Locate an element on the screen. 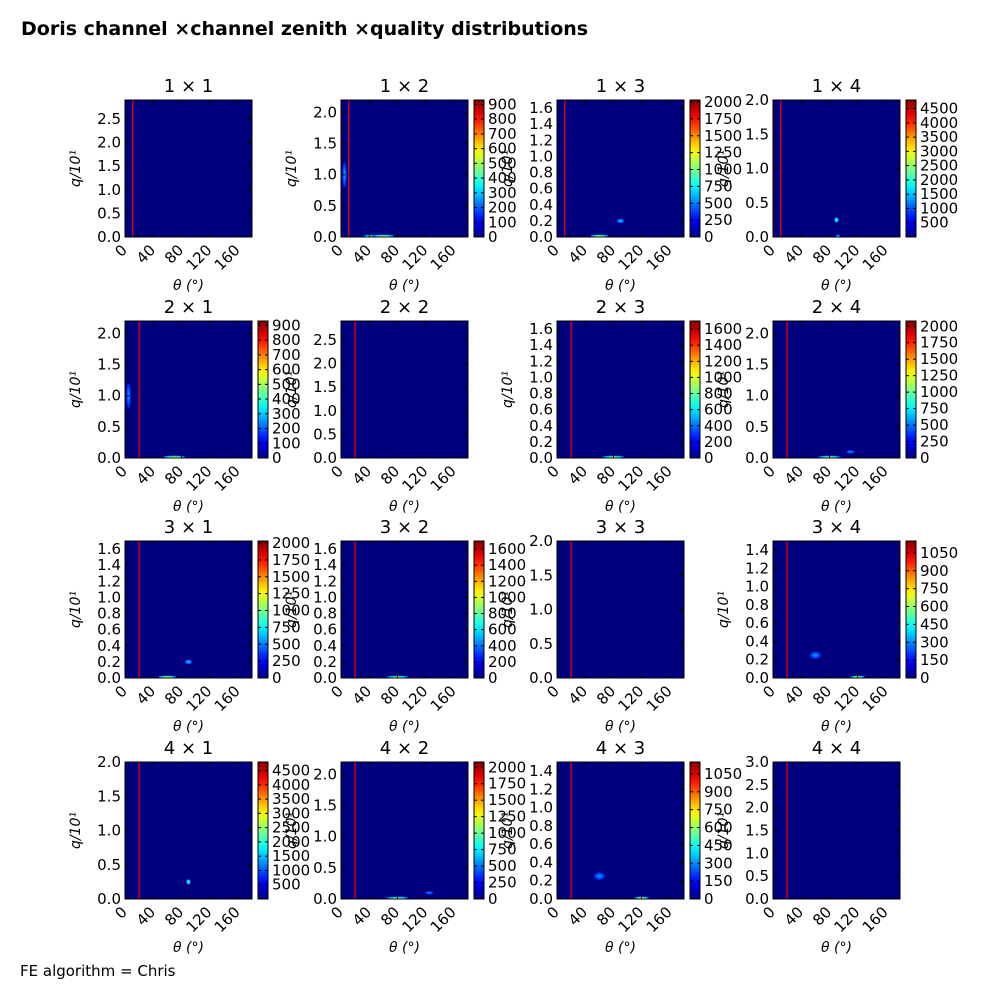 The image size is (1000, 1000). panel-title: 4 × 2 is located at coordinates (404, 748).